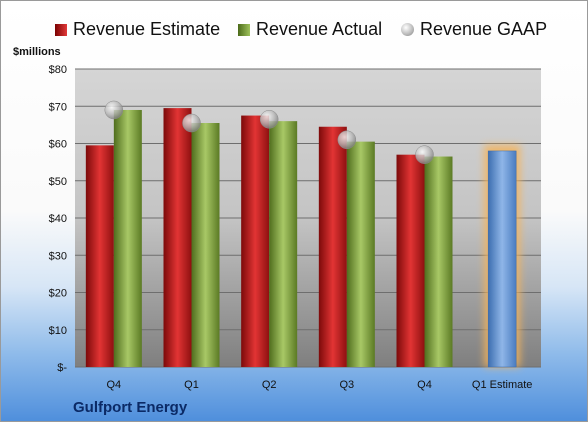 Image resolution: width=588 pixels, height=422 pixels. Describe the element at coordinates (484, 29) in the screenshot. I see `legend-label-gaap: Revenue GAAP` at that location.